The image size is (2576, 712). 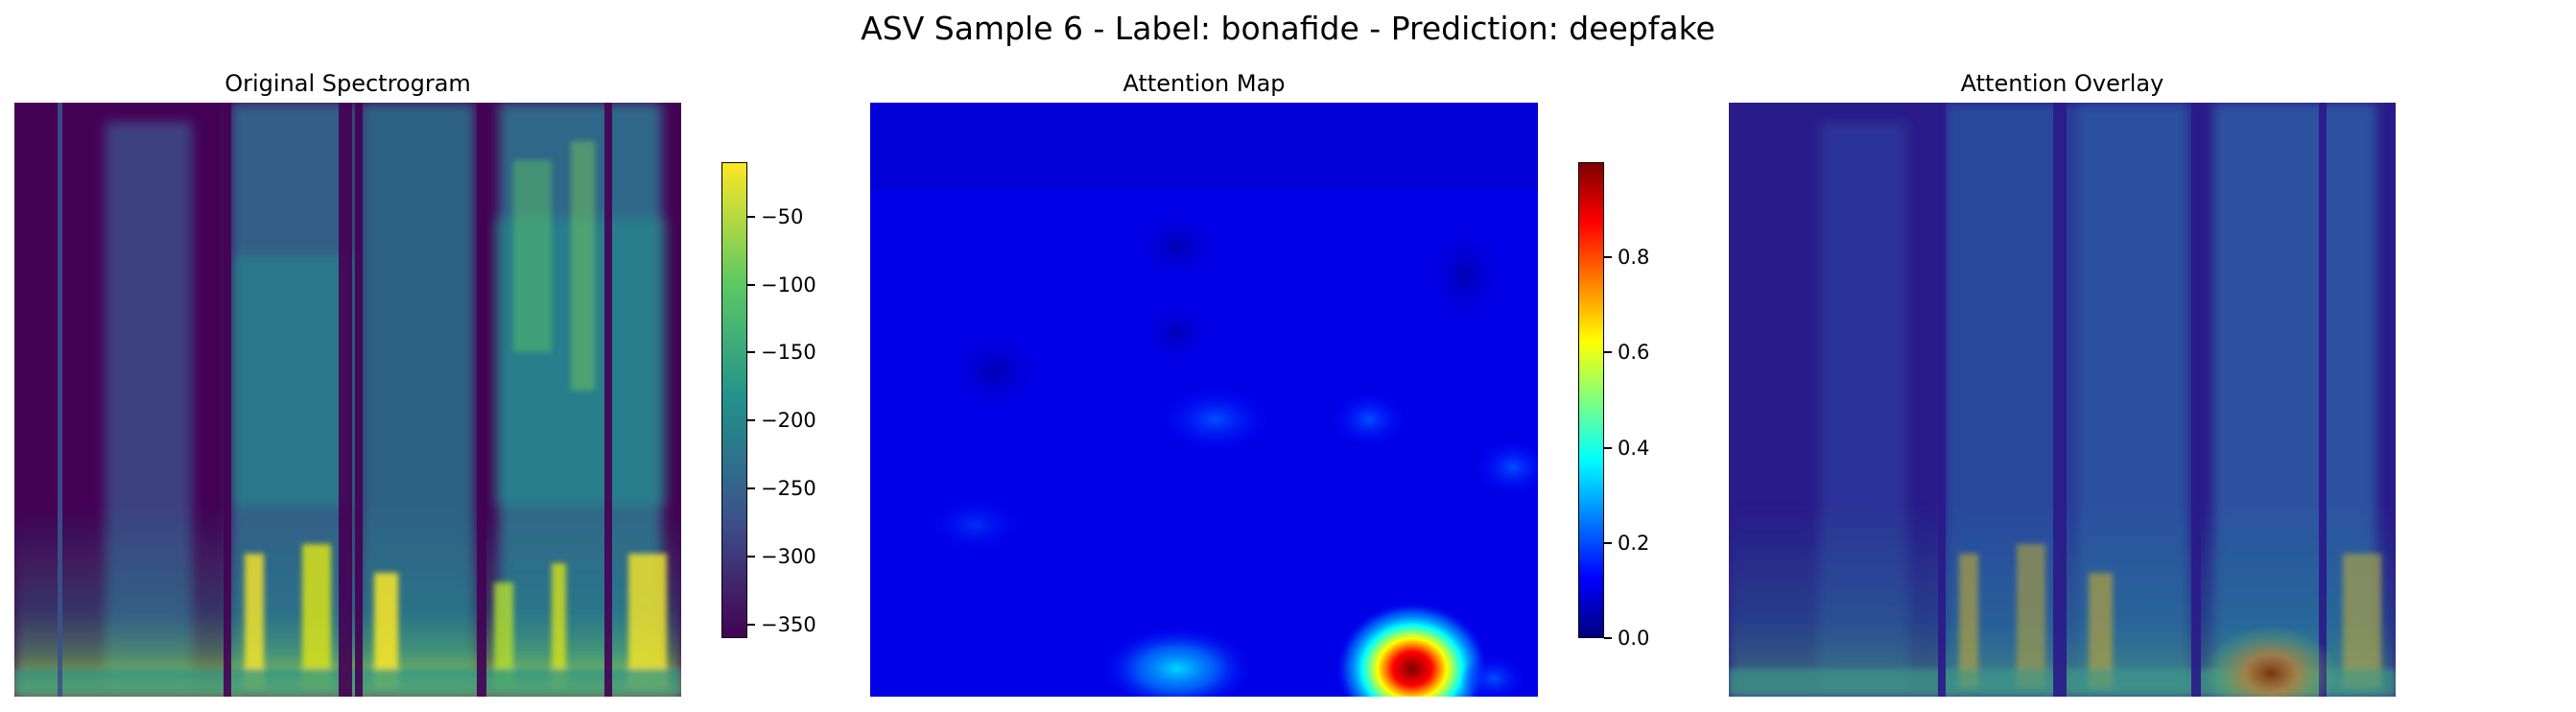 I want to click on attention-colorbar-tick-label: 0.2, so click(x=1634, y=543).